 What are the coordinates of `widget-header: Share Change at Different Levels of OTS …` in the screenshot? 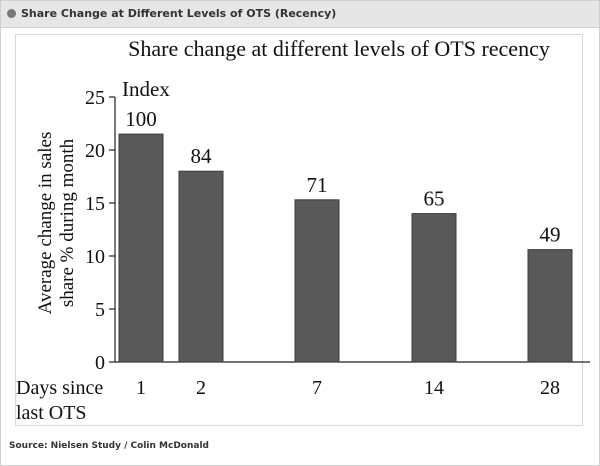 It's located at (300, 14).